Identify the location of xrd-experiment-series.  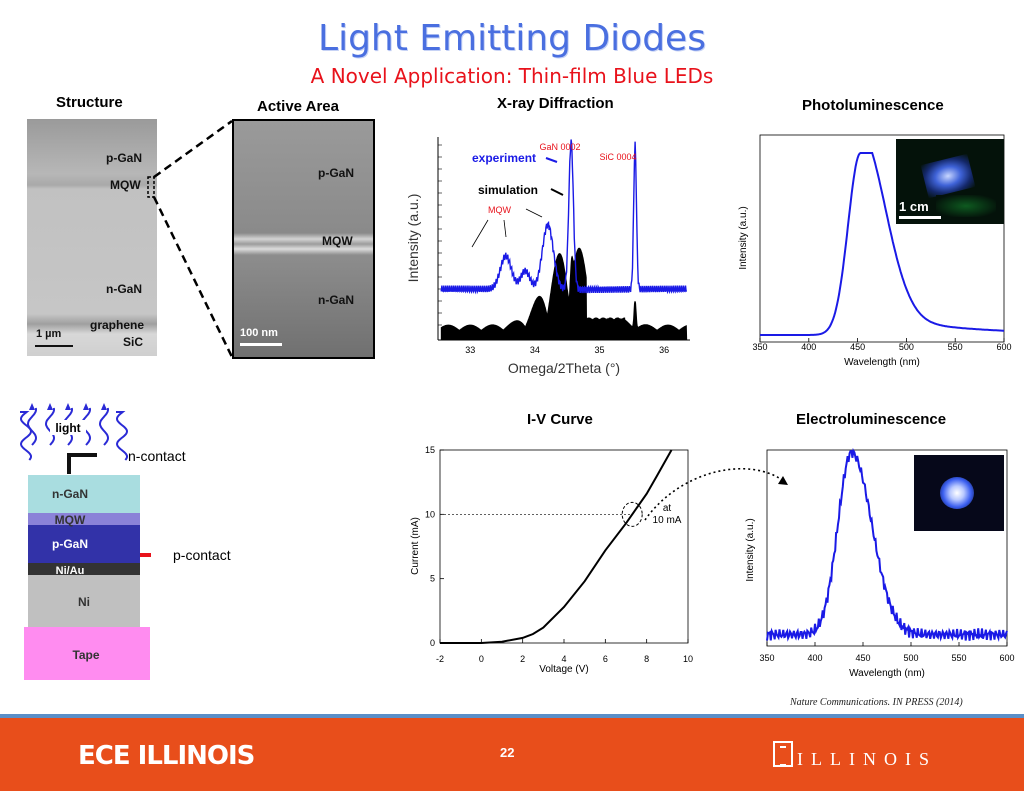
(564, 217).